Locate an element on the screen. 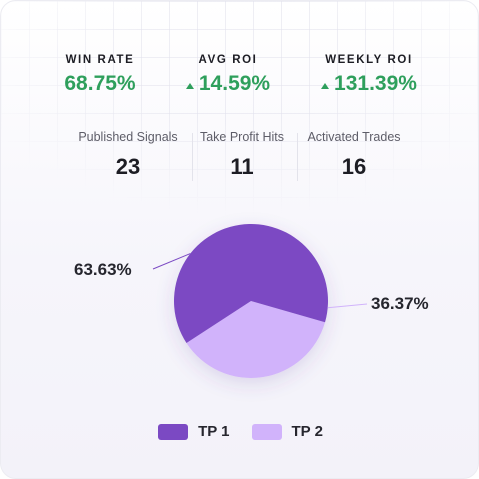 Image resolution: width=479 pixels, height=479 pixels. pie-slice-tp1 is located at coordinates (251, 284).